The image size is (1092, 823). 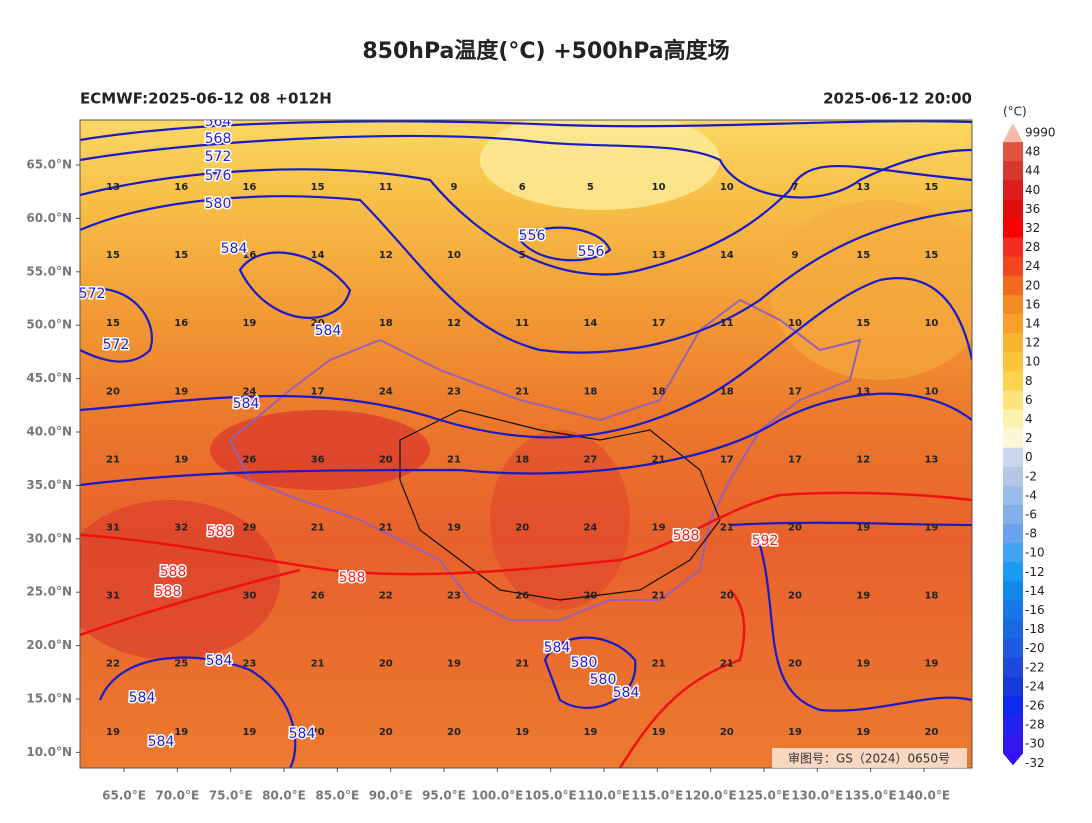 I want to click on colorbar-label: 10, so click(x=1032, y=362).